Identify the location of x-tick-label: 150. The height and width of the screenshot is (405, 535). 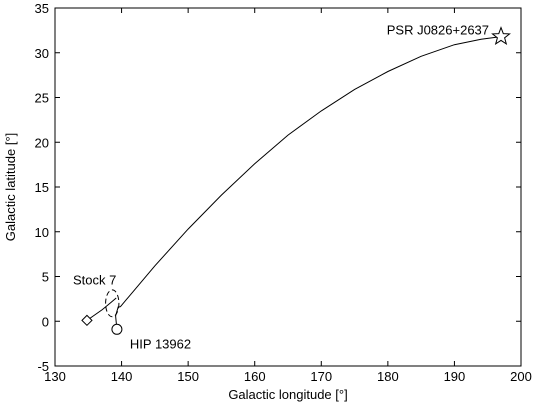
(188, 376).